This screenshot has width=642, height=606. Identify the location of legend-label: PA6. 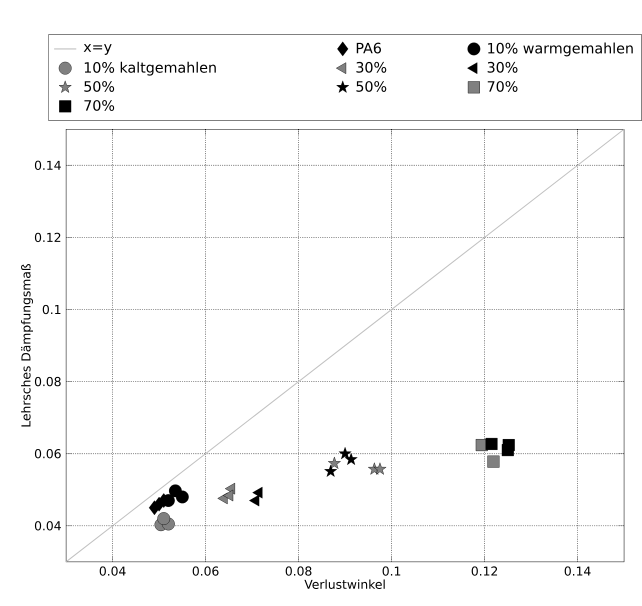
(368, 48).